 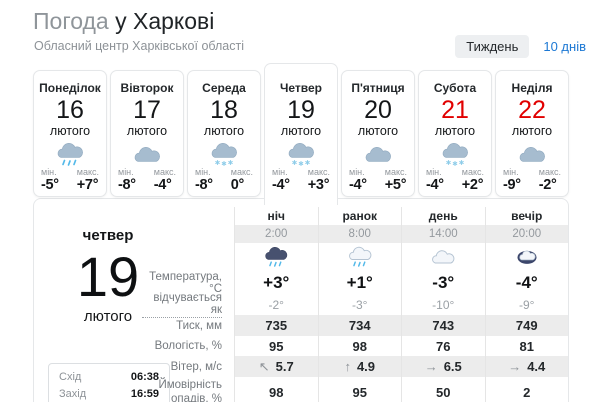 I want to click on wind-direction-arrow-icon: ↖, so click(x=264, y=366).